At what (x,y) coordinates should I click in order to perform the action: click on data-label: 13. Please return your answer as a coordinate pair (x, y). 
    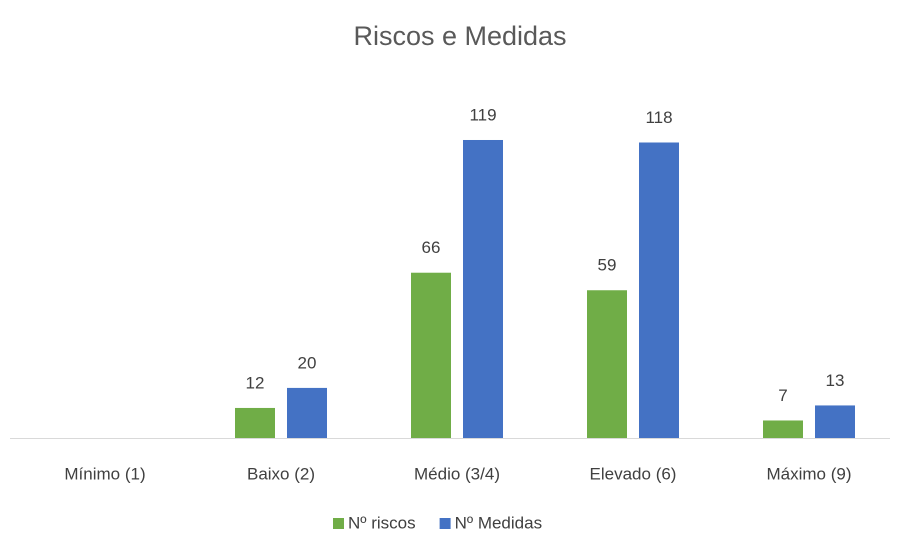
    Looking at the image, I should click on (835, 380).